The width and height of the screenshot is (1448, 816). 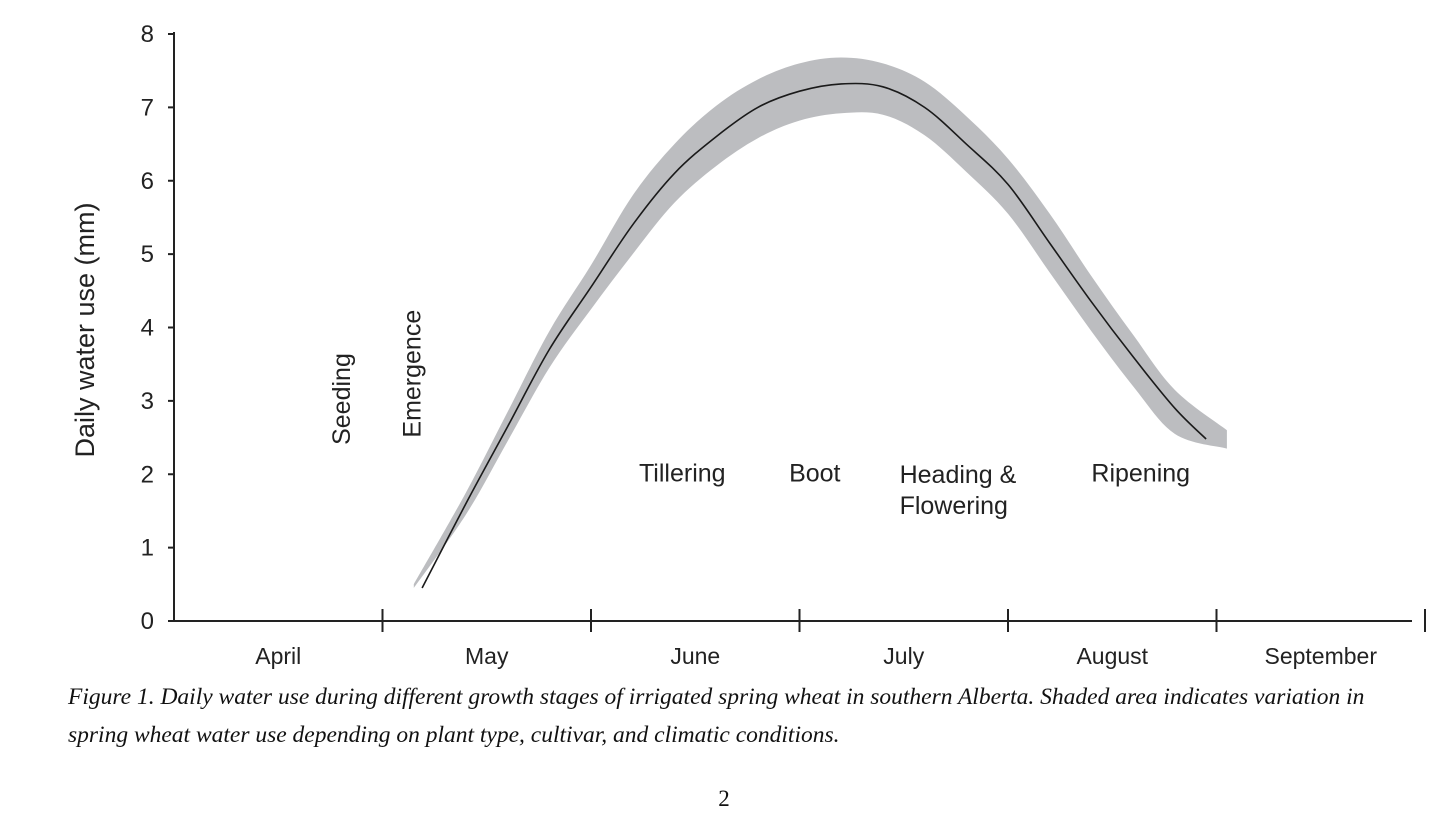 What do you see at coordinates (487, 656) in the screenshot?
I see `month-label: May` at bounding box center [487, 656].